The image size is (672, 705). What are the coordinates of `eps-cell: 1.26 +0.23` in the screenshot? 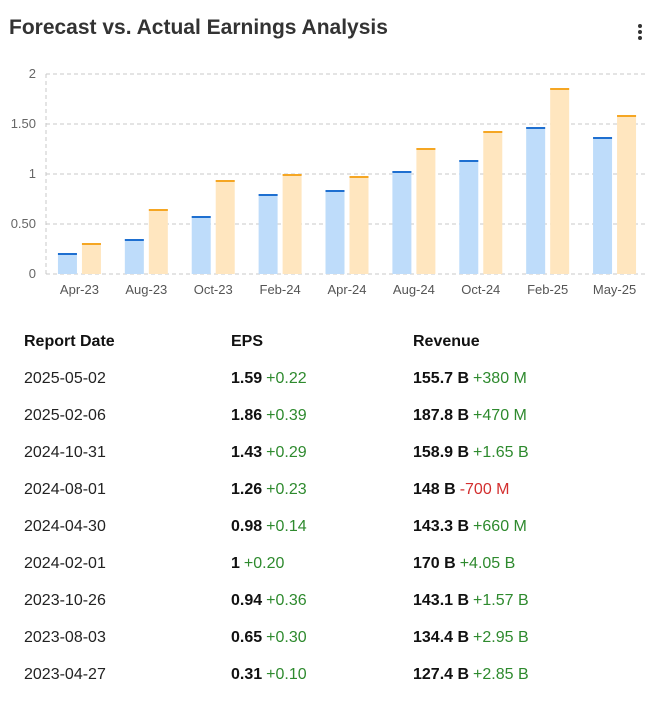 It's located at (269, 490).